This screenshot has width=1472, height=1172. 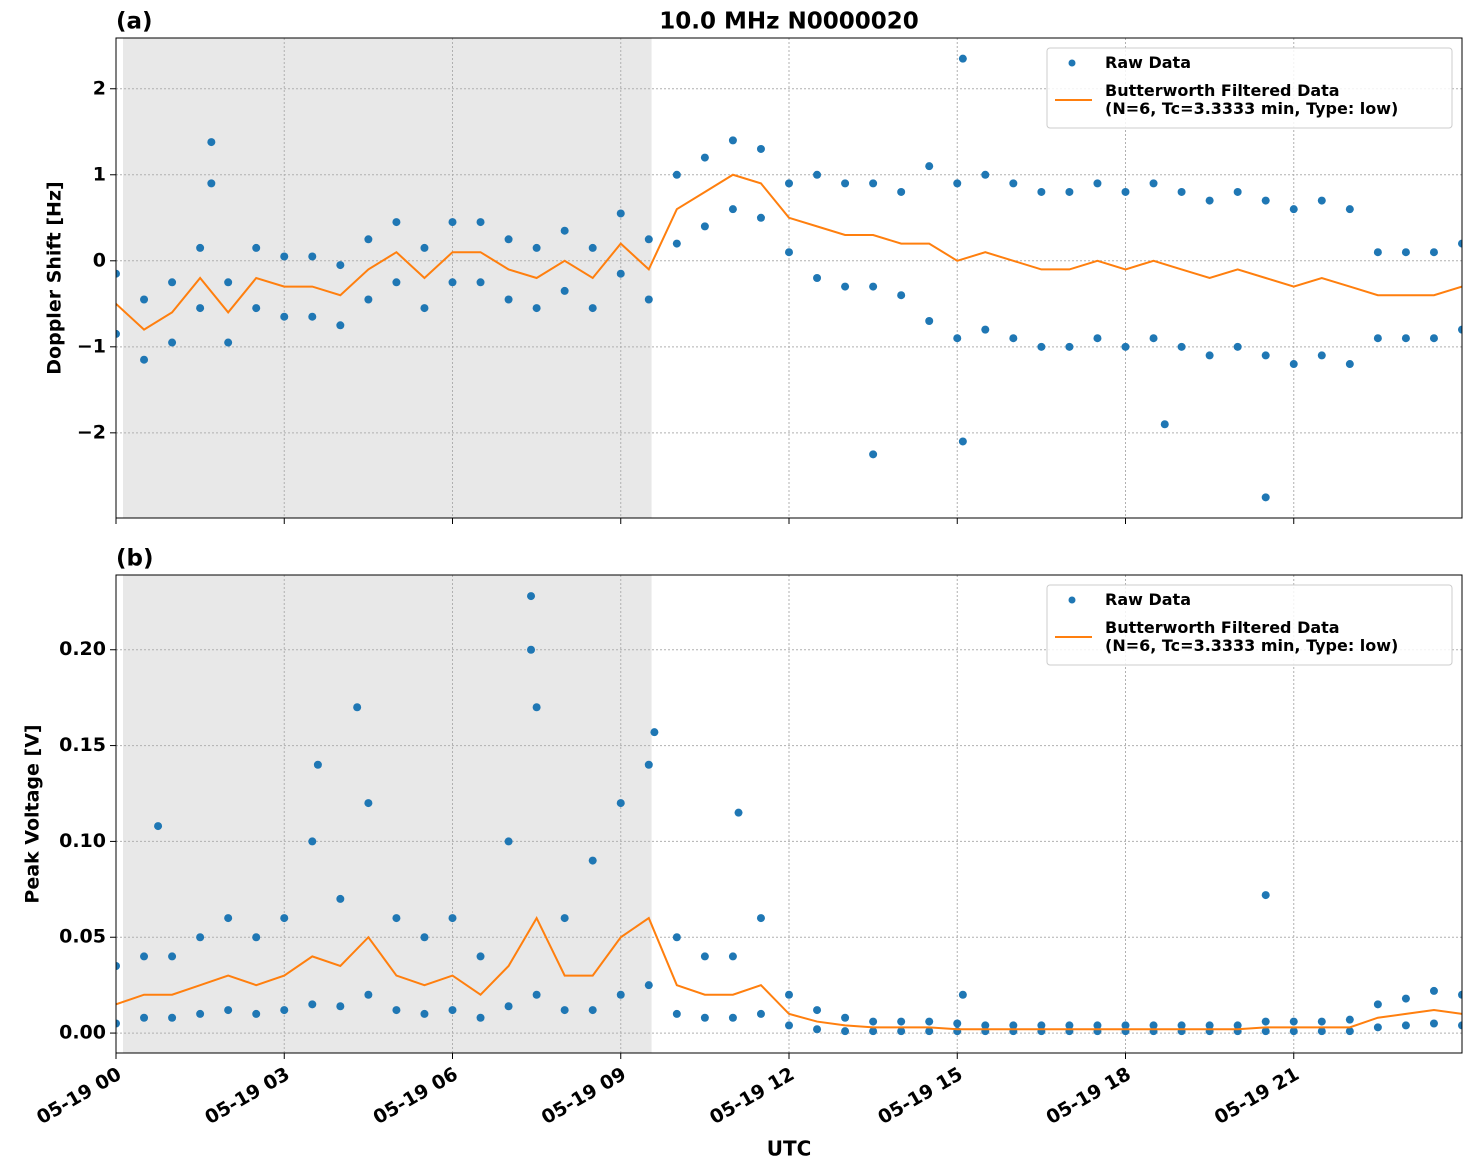 What do you see at coordinates (99, 88) in the screenshot?
I see `y-tick-label: 2` at bounding box center [99, 88].